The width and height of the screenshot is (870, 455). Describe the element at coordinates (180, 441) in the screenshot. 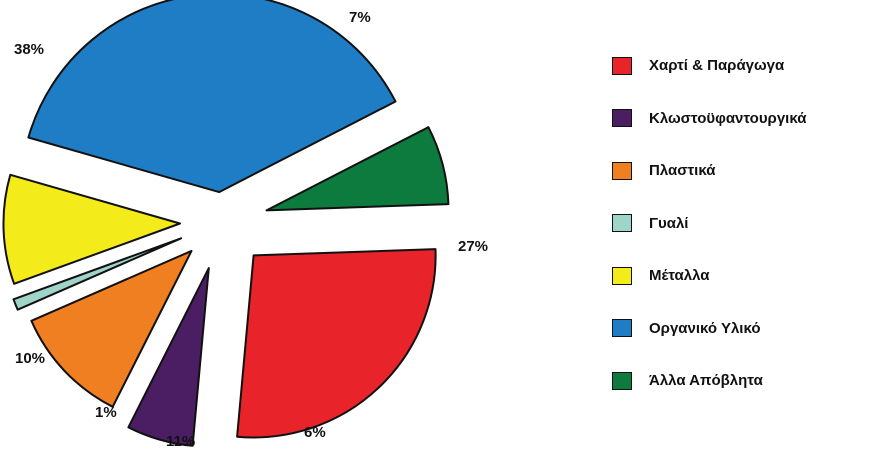

I see `pie-label-plastics: 11%` at that location.